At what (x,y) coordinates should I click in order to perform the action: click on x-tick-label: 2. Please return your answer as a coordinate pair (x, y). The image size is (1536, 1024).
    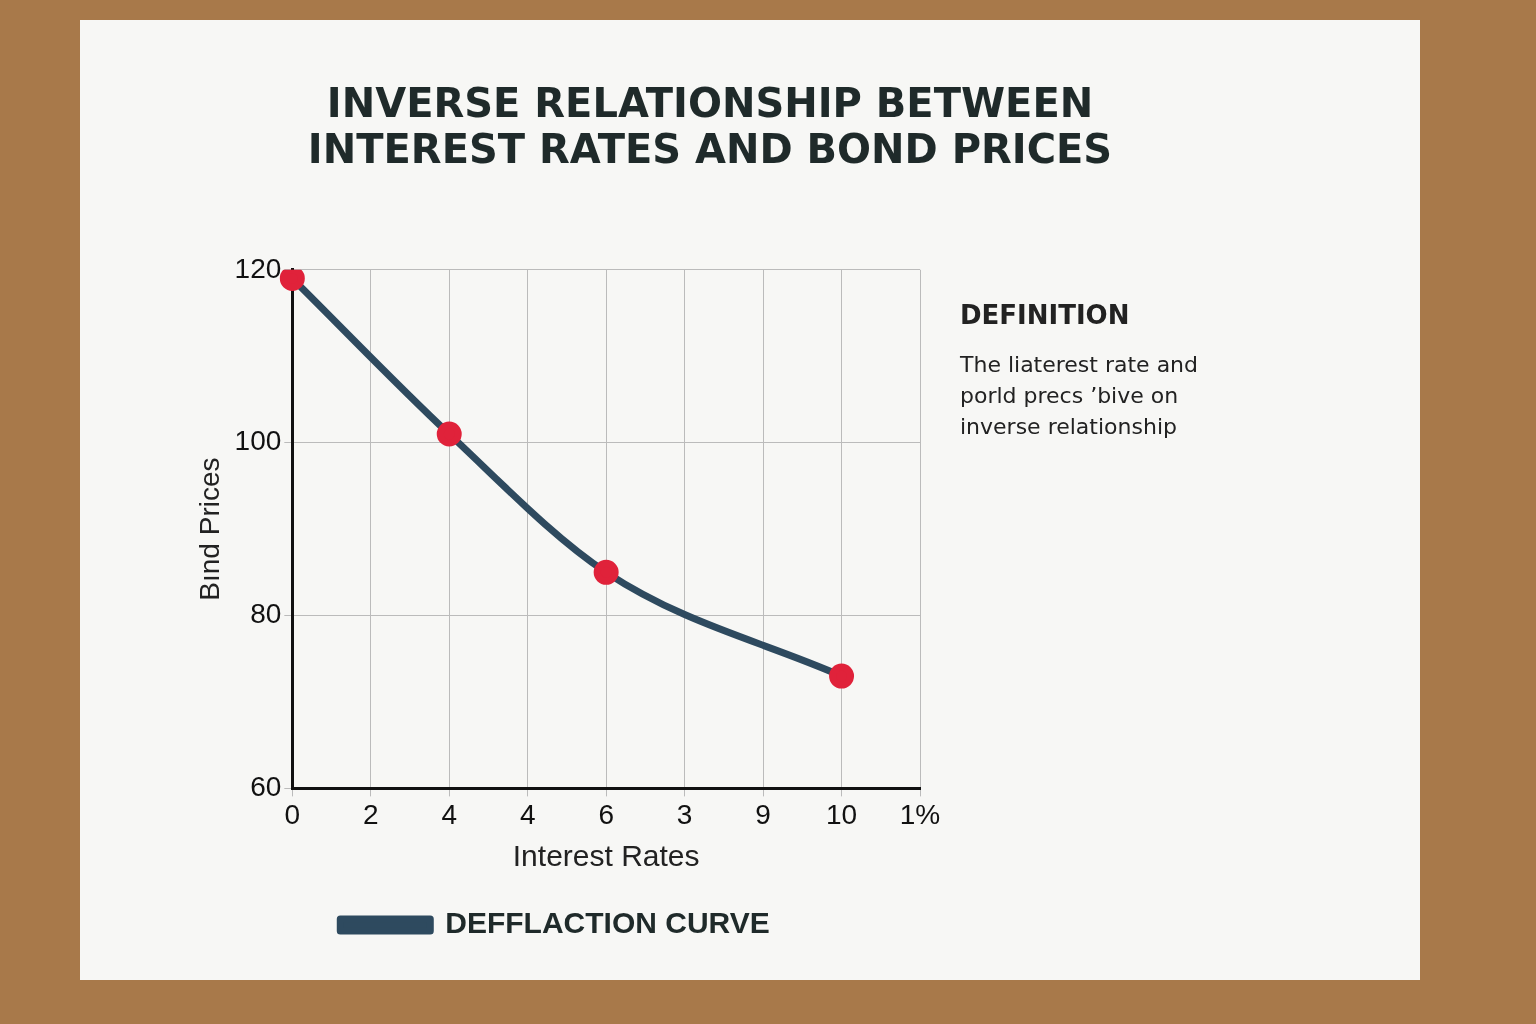
    Looking at the image, I should click on (370, 814).